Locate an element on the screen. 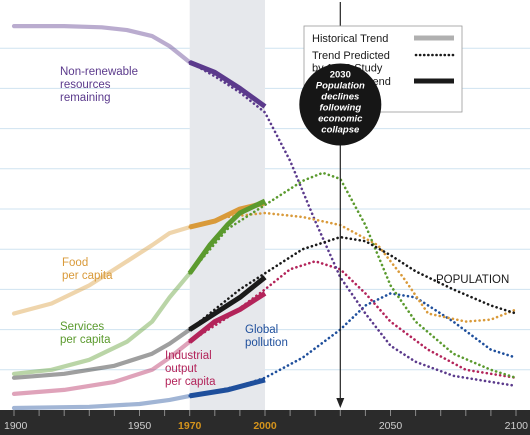  label-line: resources is located at coordinates (85, 85).